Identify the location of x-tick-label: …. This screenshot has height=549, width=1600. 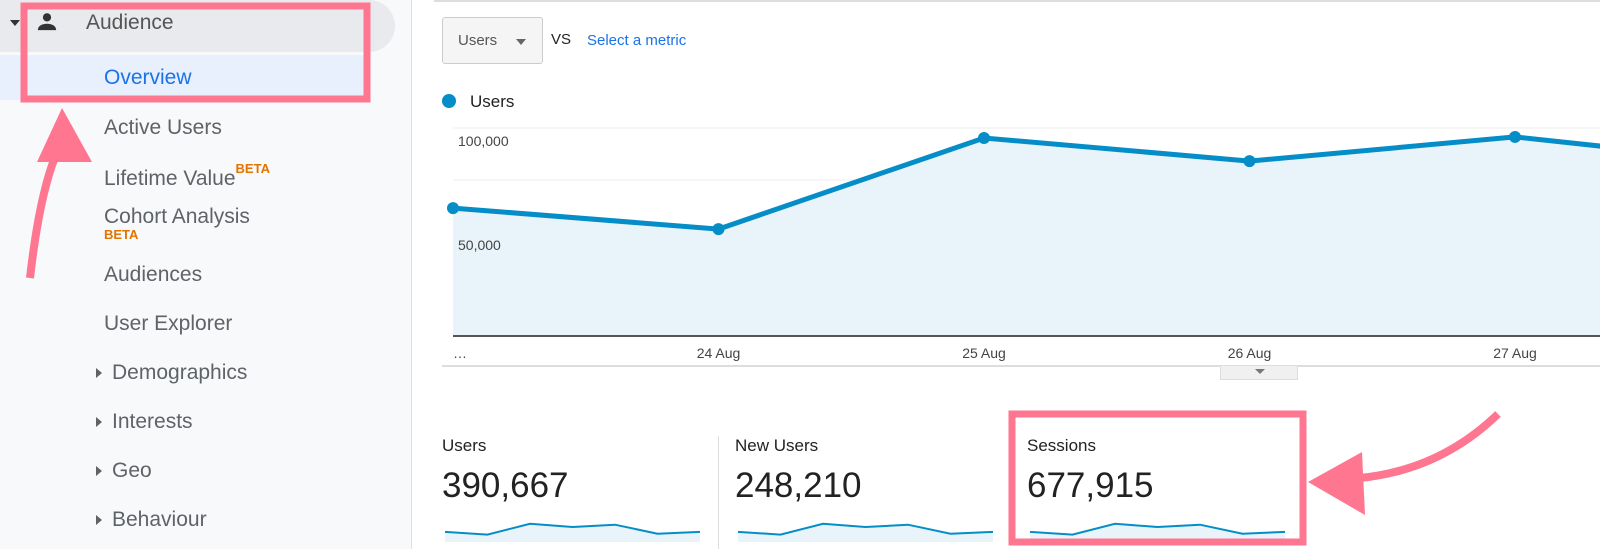
(460, 353).